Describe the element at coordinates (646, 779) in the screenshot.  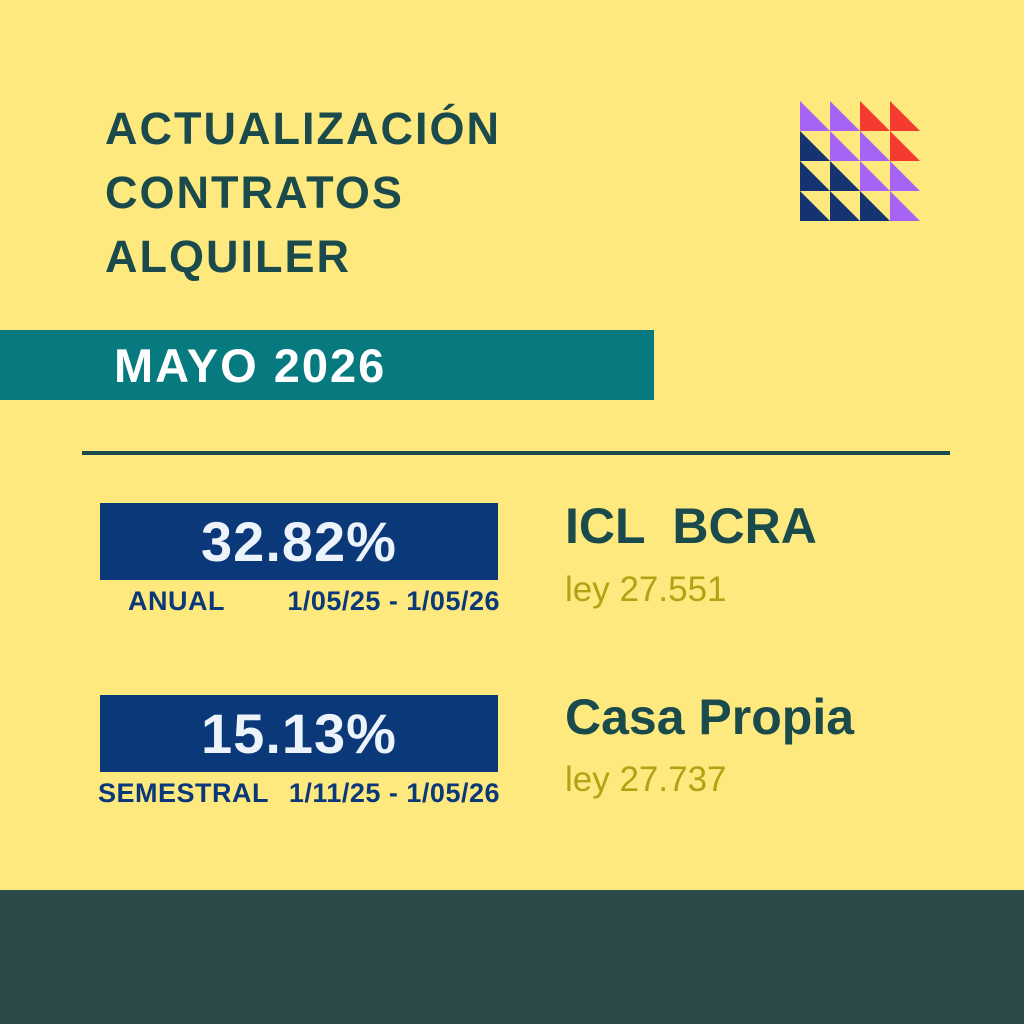
I see `rate-law-semestral: ley 27.737` at that location.